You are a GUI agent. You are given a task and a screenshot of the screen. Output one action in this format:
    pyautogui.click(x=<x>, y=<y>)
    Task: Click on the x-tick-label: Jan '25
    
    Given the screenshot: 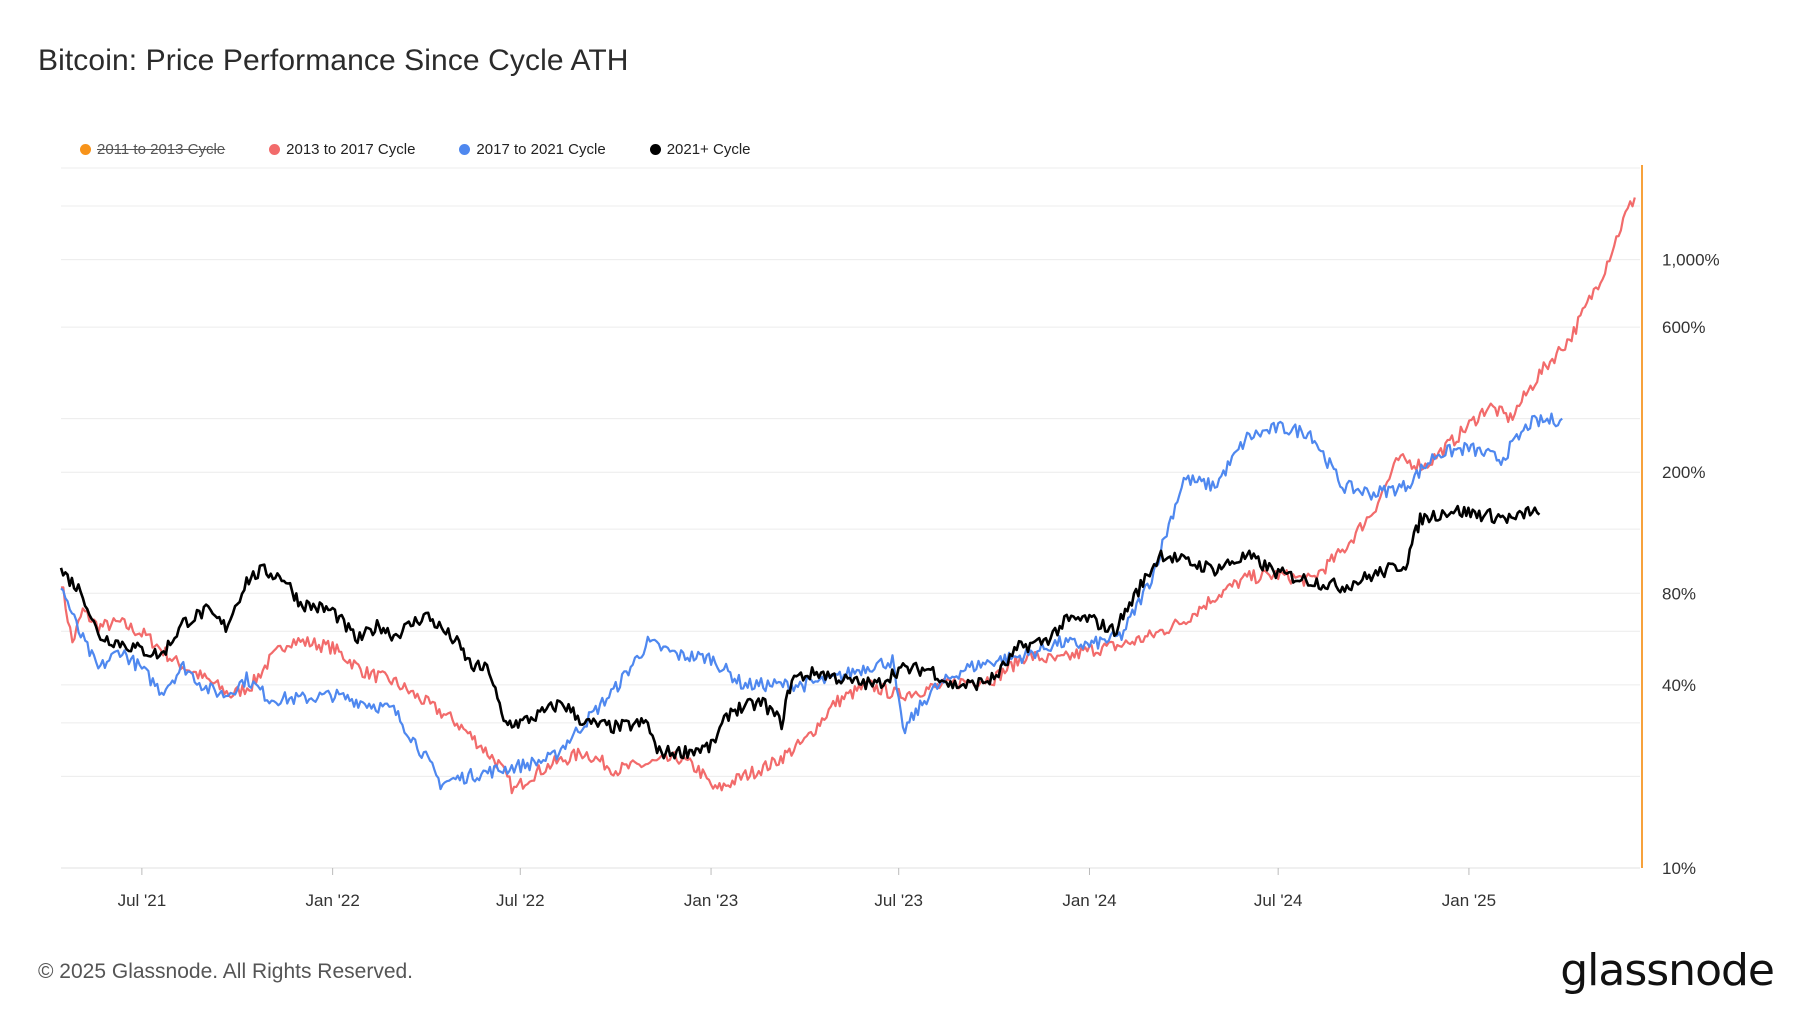 What is the action you would take?
    pyautogui.click(x=1469, y=900)
    